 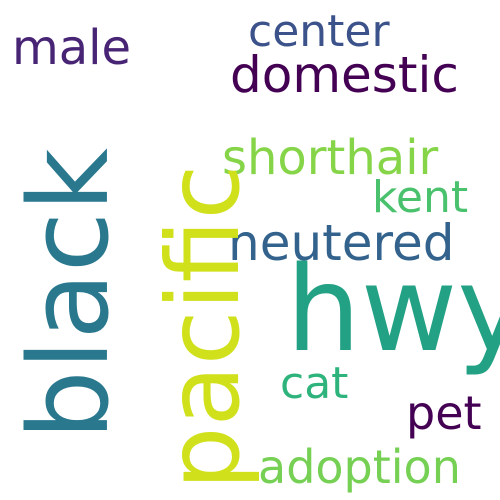 What do you see at coordinates (359, 467) in the screenshot?
I see `word-adoption: adoption` at bounding box center [359, 467].